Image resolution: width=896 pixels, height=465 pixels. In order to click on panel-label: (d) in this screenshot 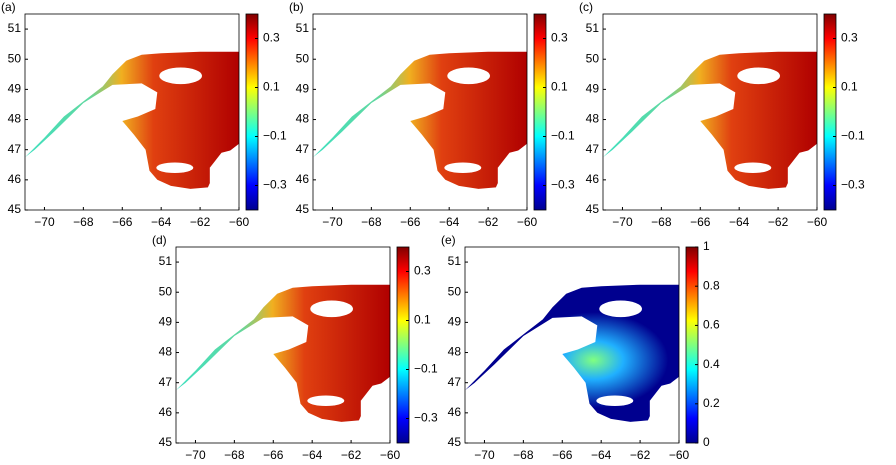, I will do `click(159, 240)`.